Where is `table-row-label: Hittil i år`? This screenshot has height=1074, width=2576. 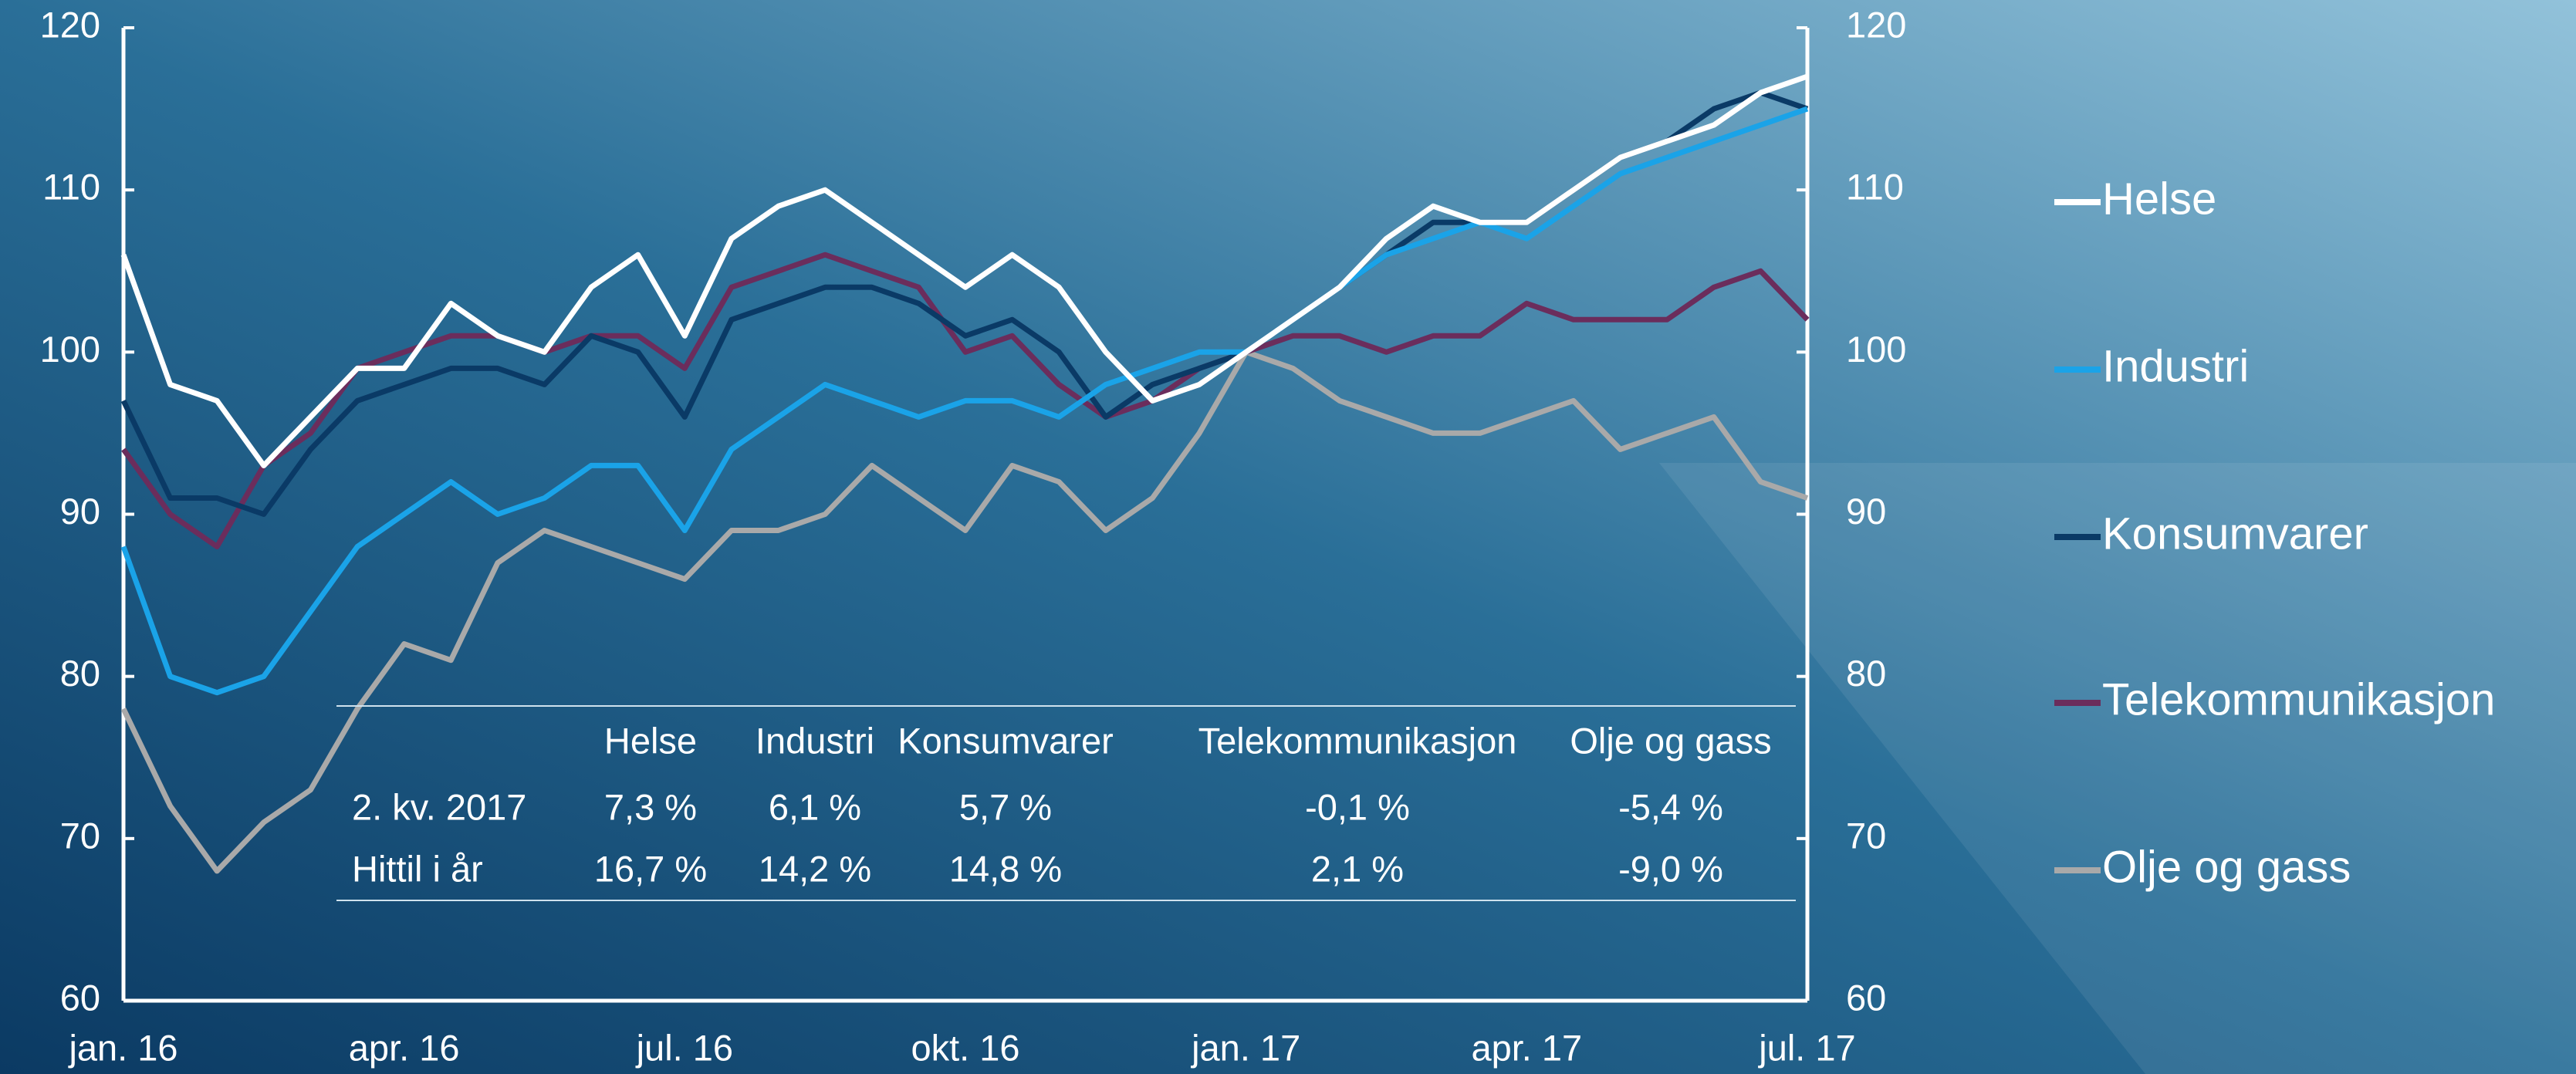
table-row-label: Hittil i år is located at coordinates (417, 868).